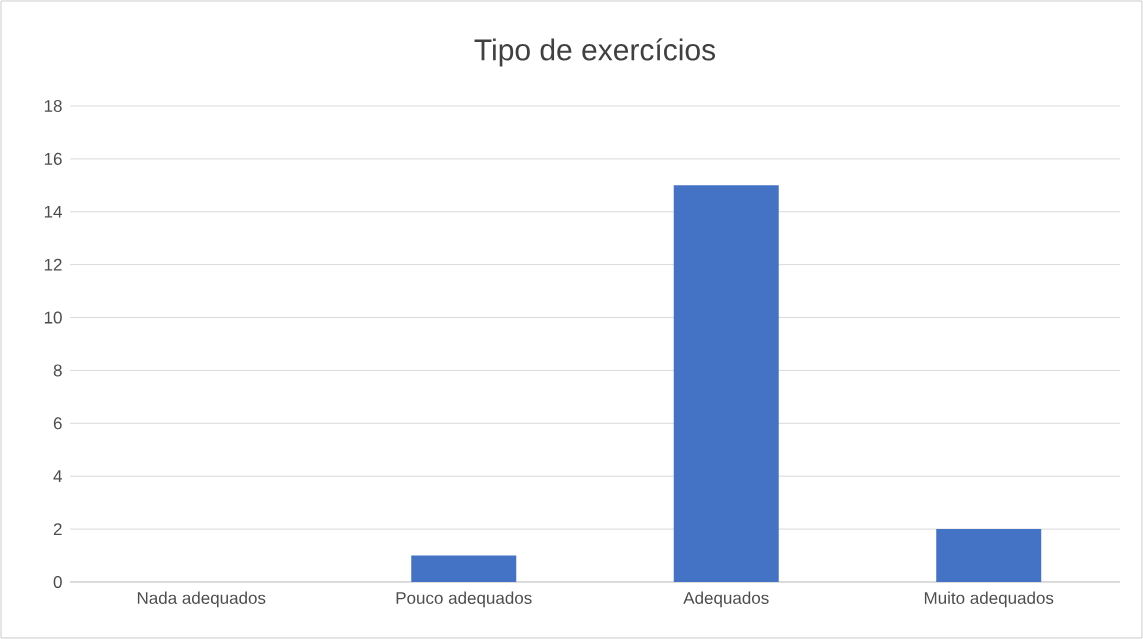 This screenshot has width=1143, height=639. What do you see at coordinates (53, 106) in the screenshot?
I see `y-tick-label: 18` at bounding box center [53, 106].